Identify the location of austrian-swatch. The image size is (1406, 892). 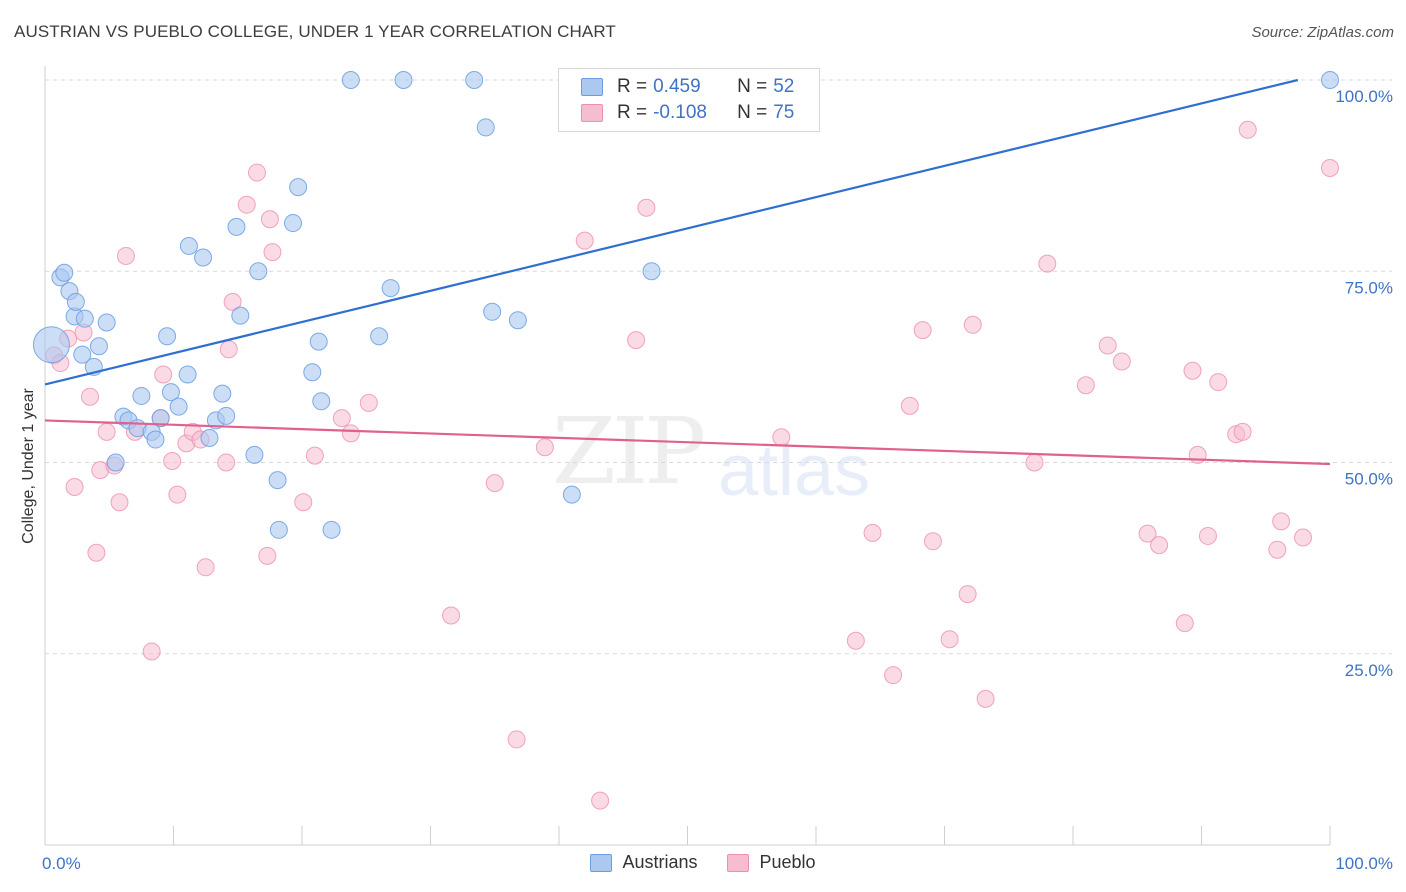
(601, 862).